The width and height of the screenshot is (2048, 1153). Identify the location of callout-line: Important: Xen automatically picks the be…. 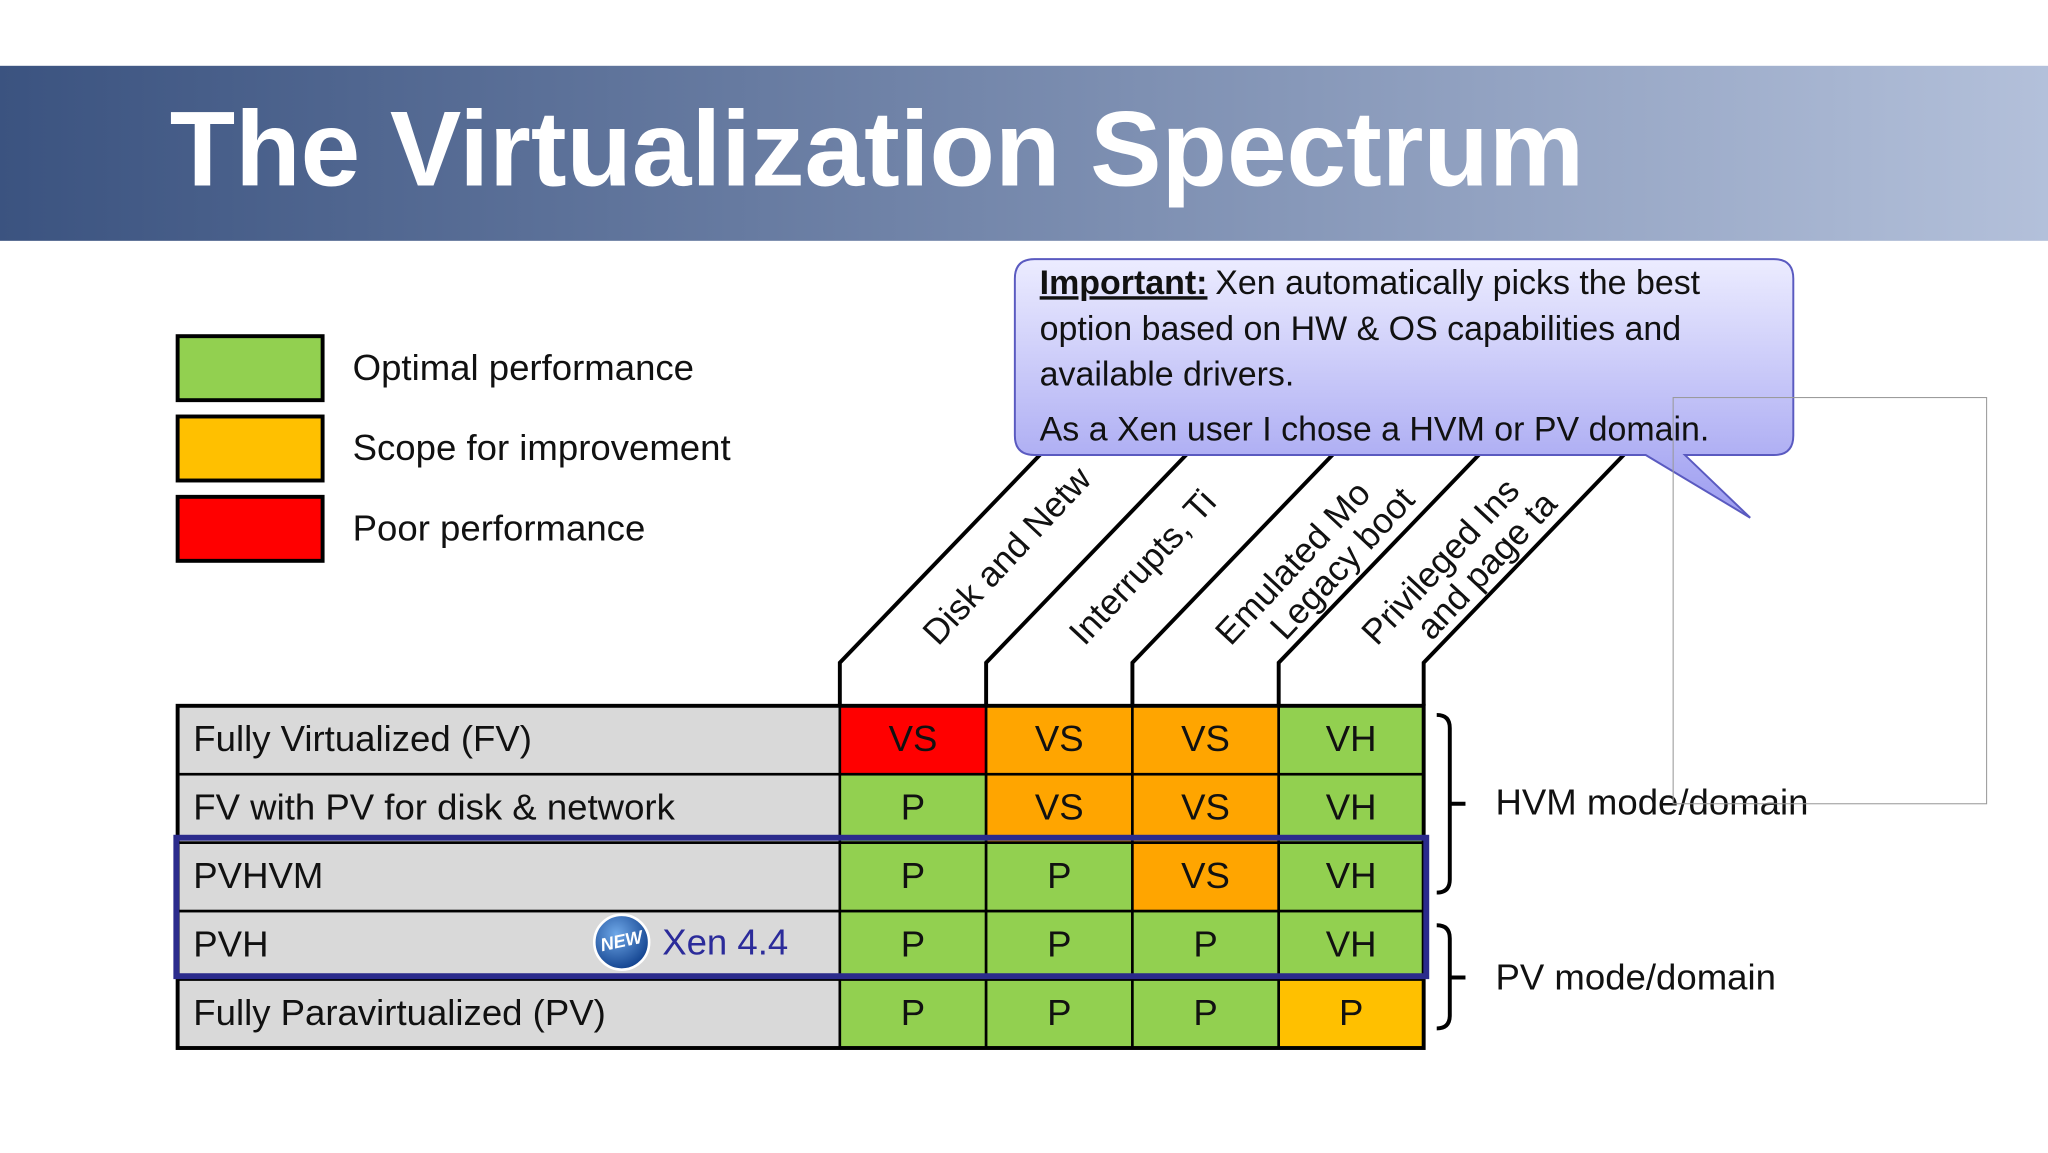
(1370, 283).